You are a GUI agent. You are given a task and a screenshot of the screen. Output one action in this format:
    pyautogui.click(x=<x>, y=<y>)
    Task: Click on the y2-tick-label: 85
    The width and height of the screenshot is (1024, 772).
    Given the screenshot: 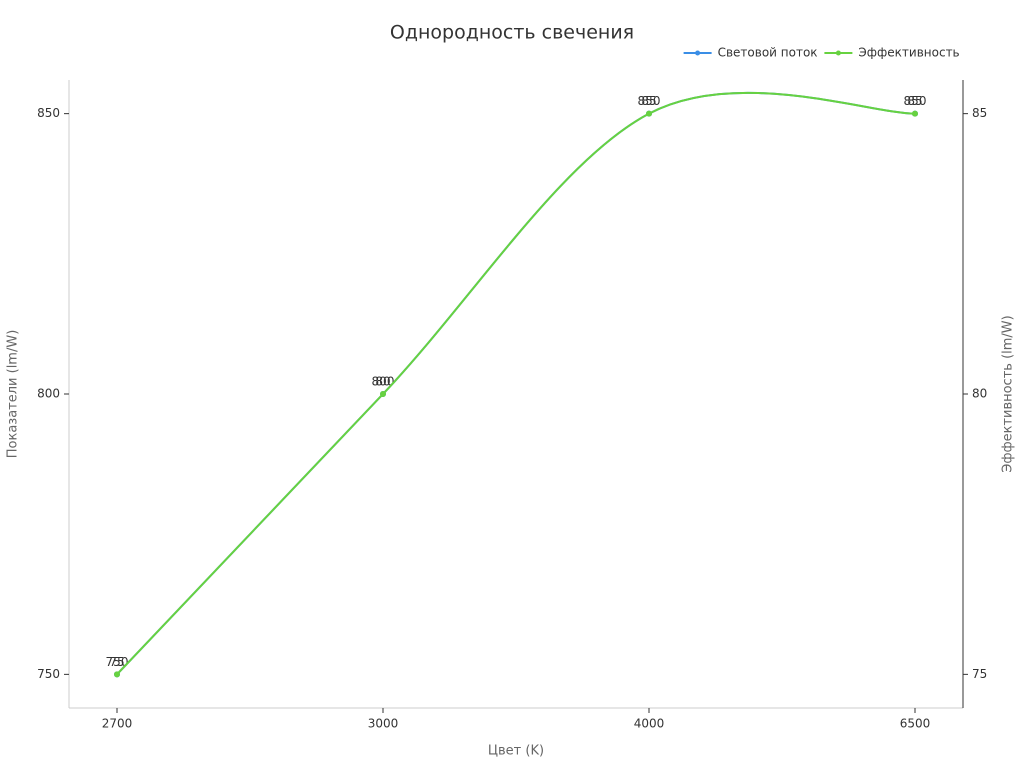 What is the action you would take?
    pyautogui.click(x=979, y=113)
    